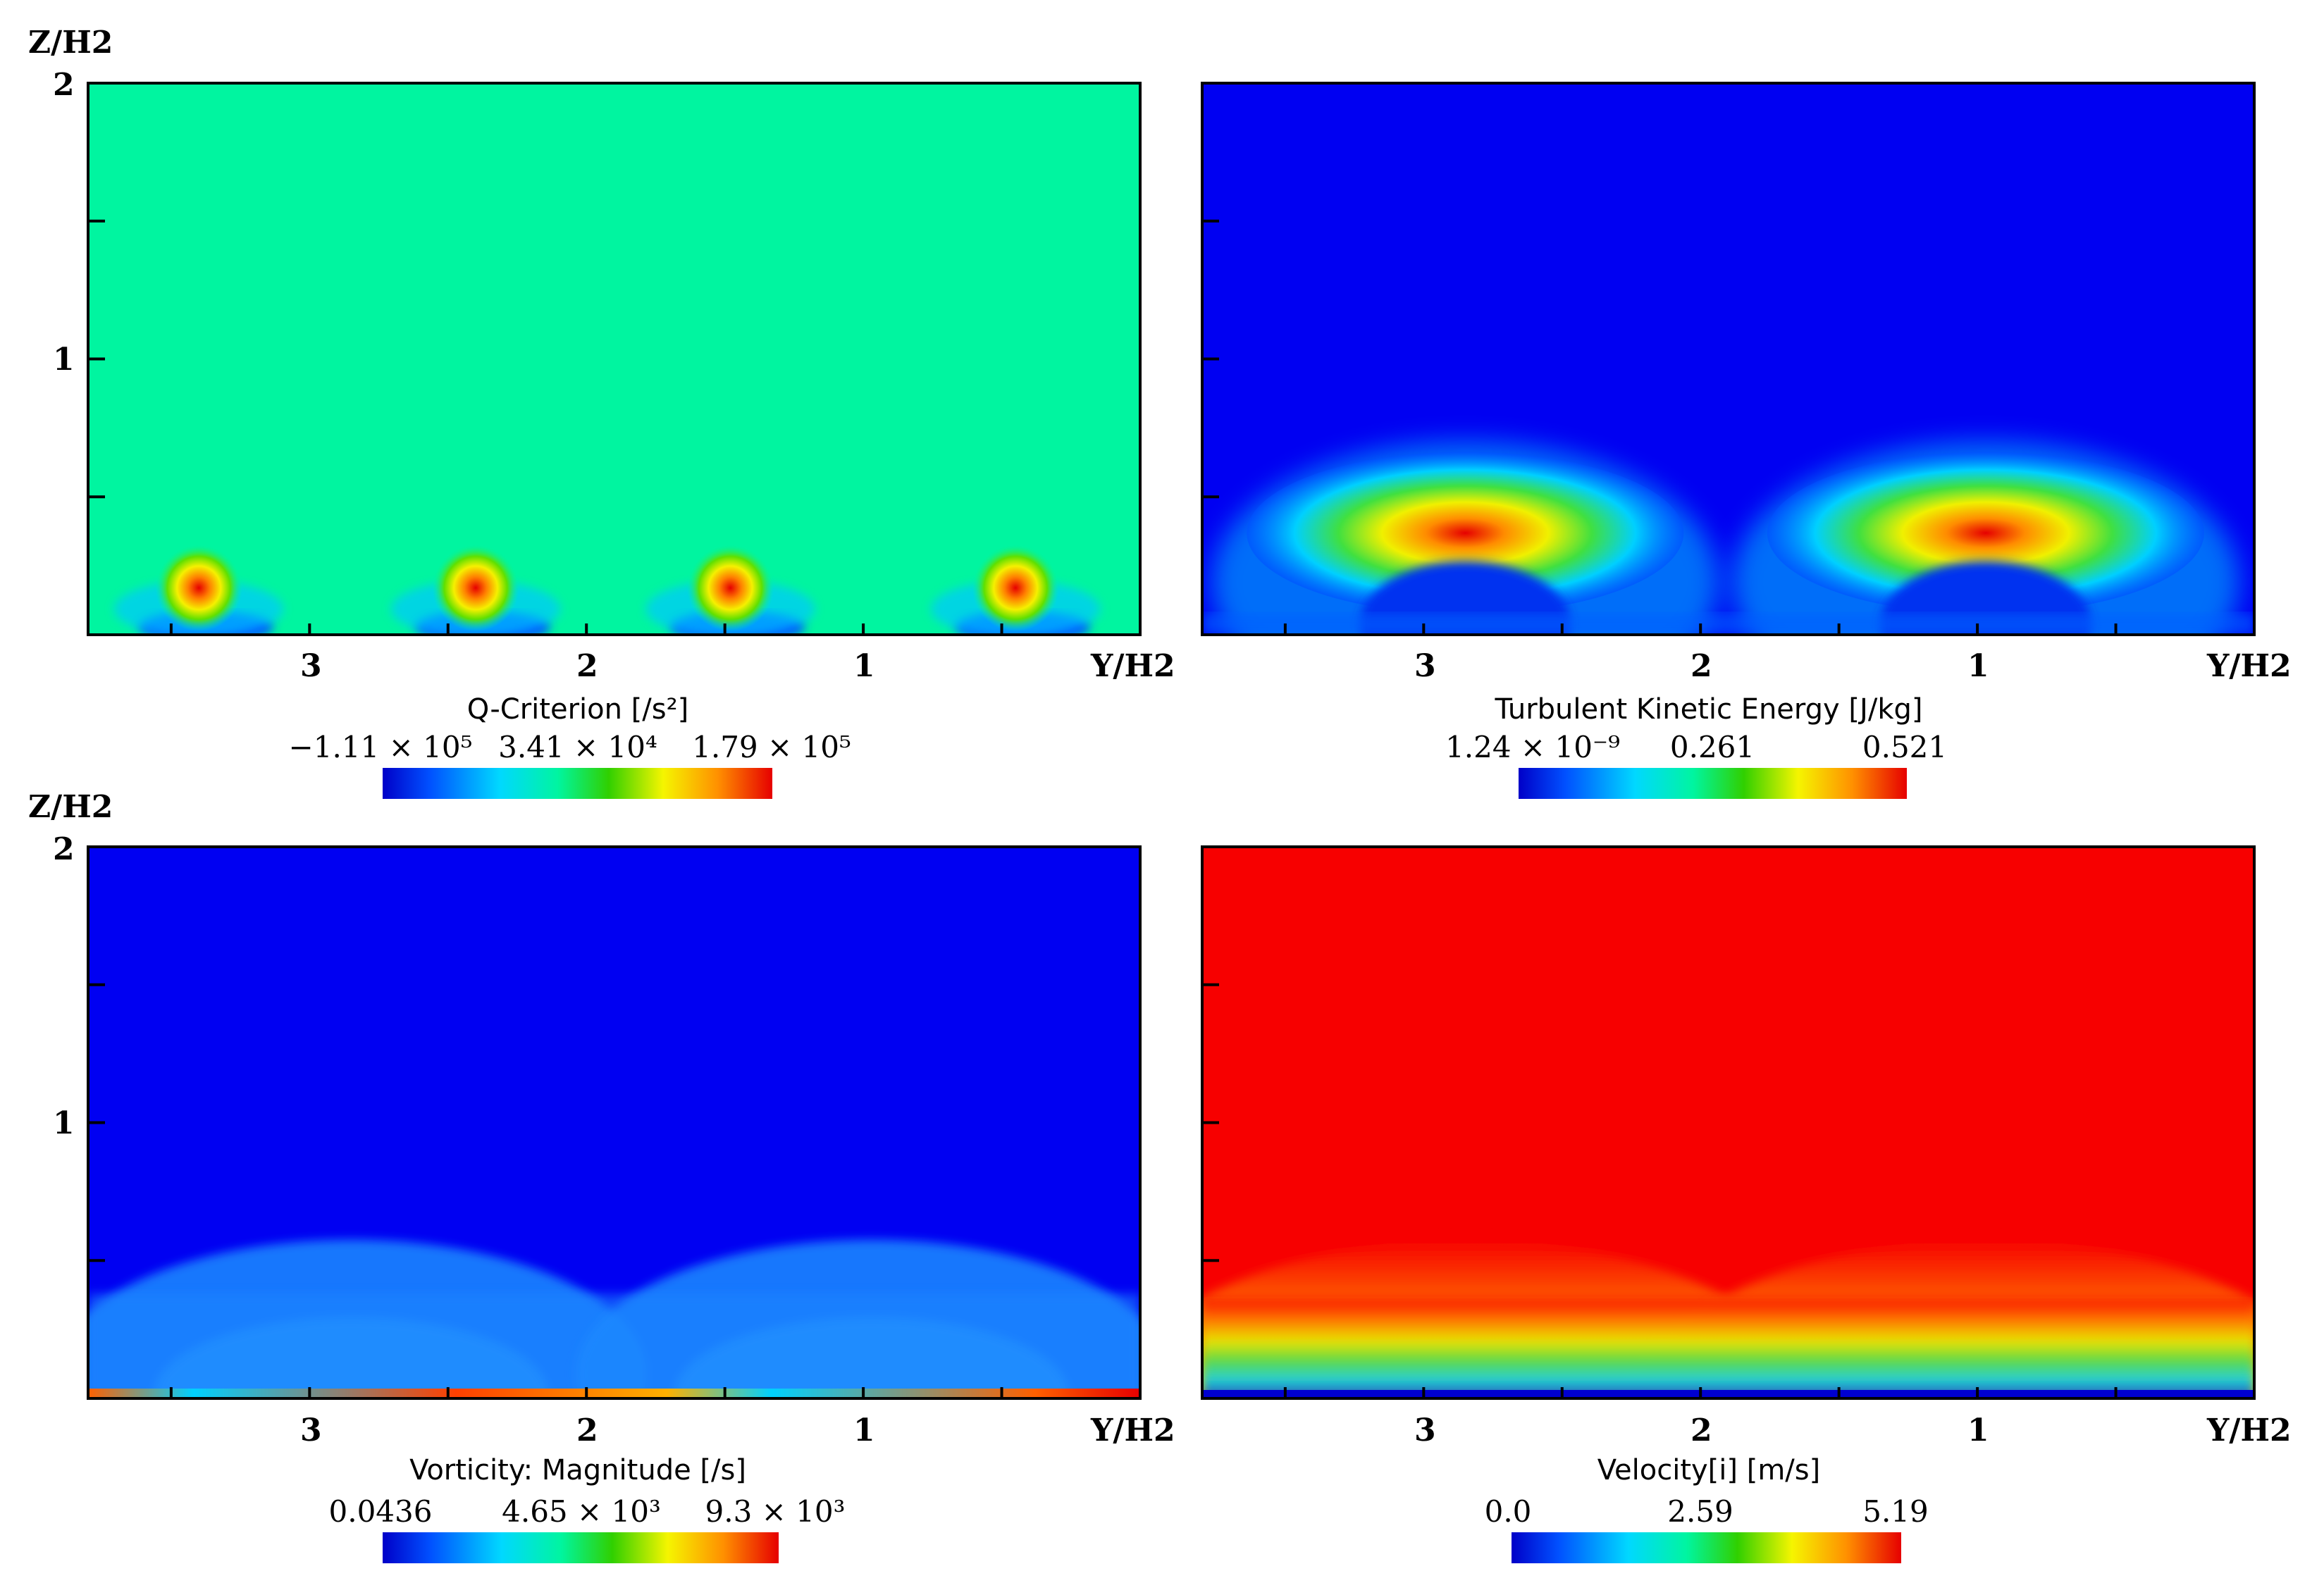  What do you see at coordinates (577, 747) in the screenshot?
I see `colorbar-mid-label: 3.41 × 10⁴` at bounding box center [577, 747].